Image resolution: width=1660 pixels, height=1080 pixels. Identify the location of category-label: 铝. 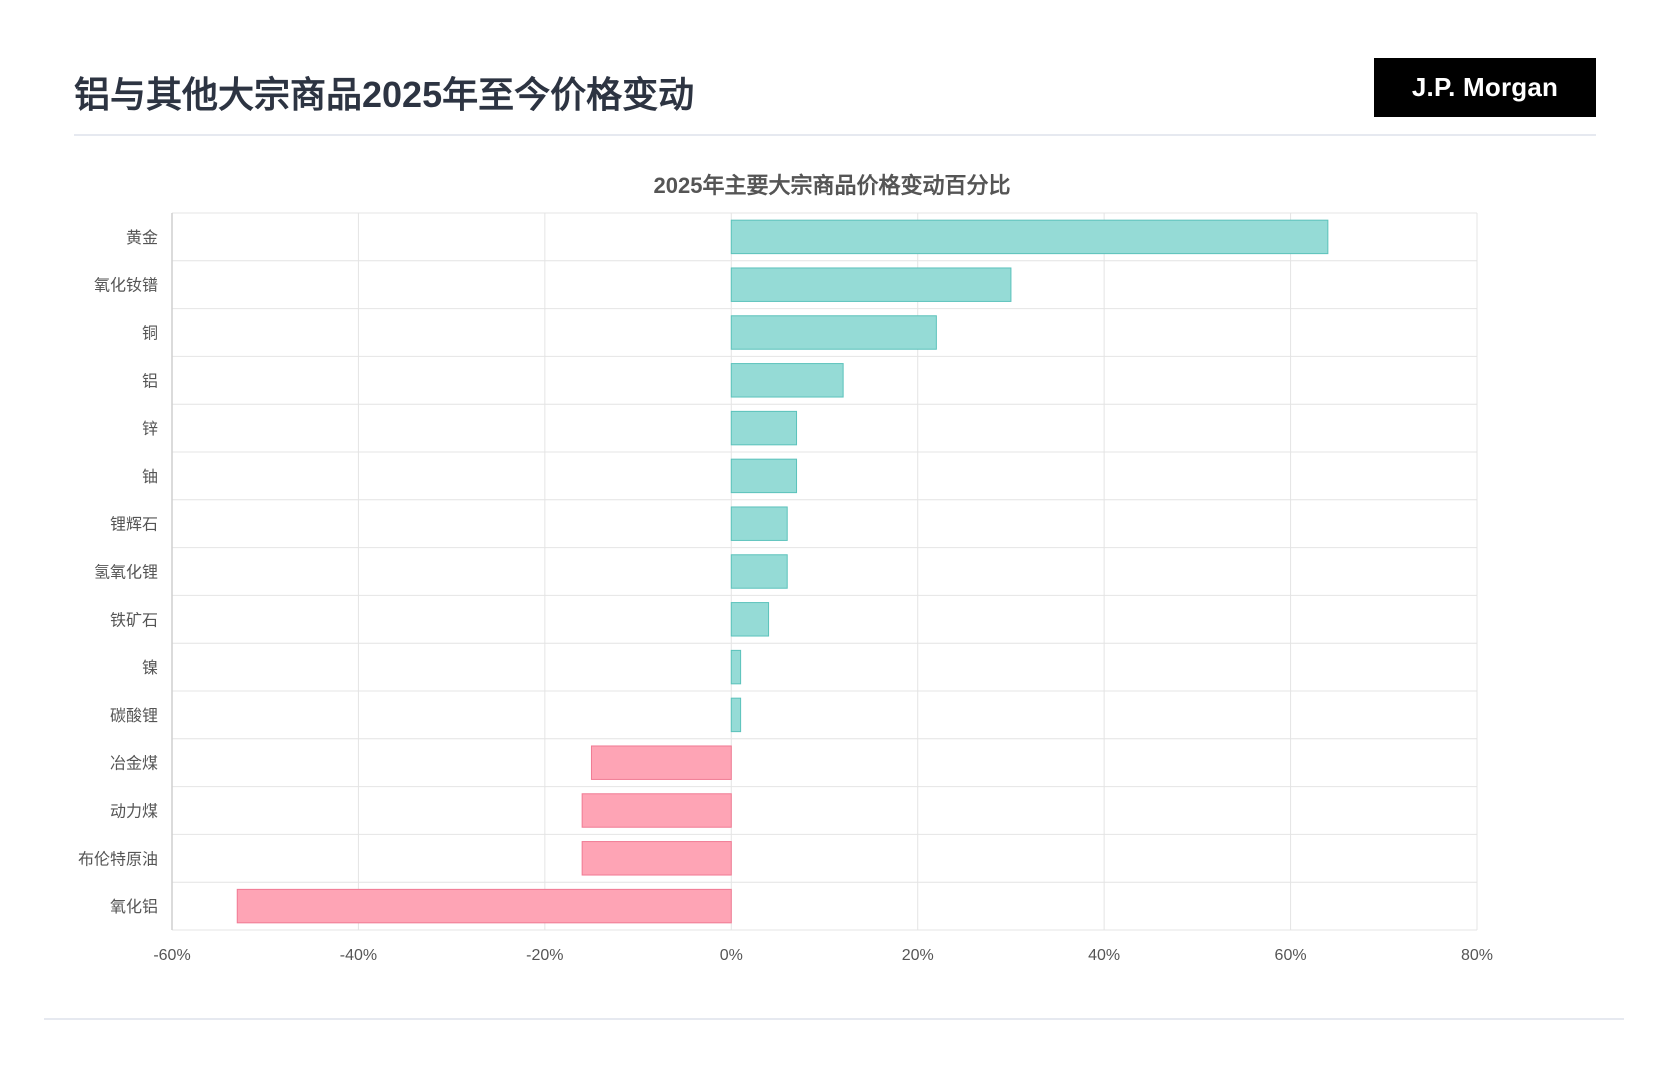
(150, 381).